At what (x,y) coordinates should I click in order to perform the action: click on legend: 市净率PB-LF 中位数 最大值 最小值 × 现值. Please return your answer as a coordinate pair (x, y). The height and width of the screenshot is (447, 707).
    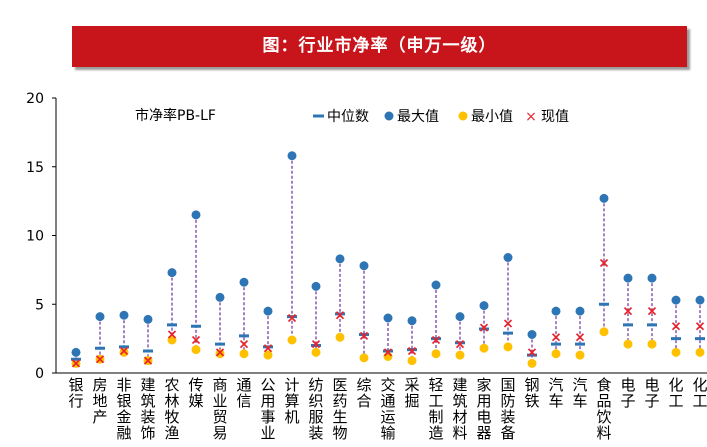
    Looking at the image, I should click on (352, 116).